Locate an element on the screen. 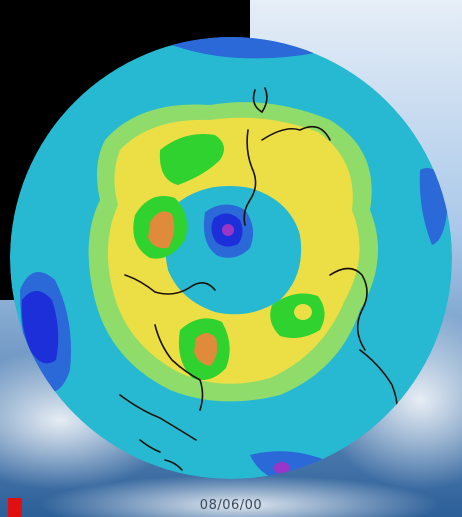 Image resolution: width=462 pixels, height=517 pixels. orange-peak-left is located at coordinates (161, 230).